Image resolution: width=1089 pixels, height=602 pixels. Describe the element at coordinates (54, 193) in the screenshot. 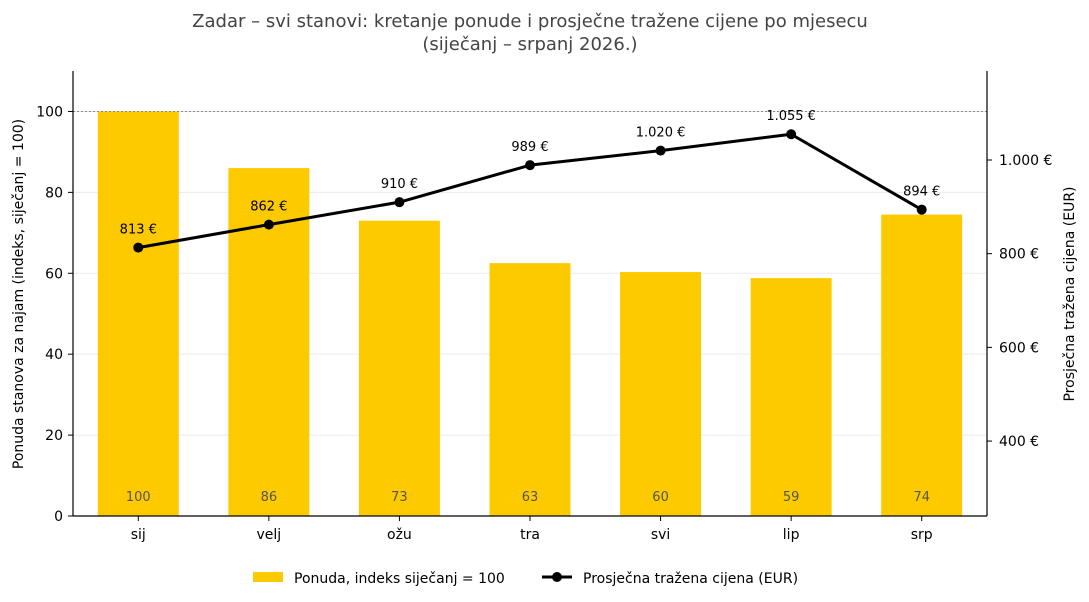

I see `y-tick-label: 80` at that location.